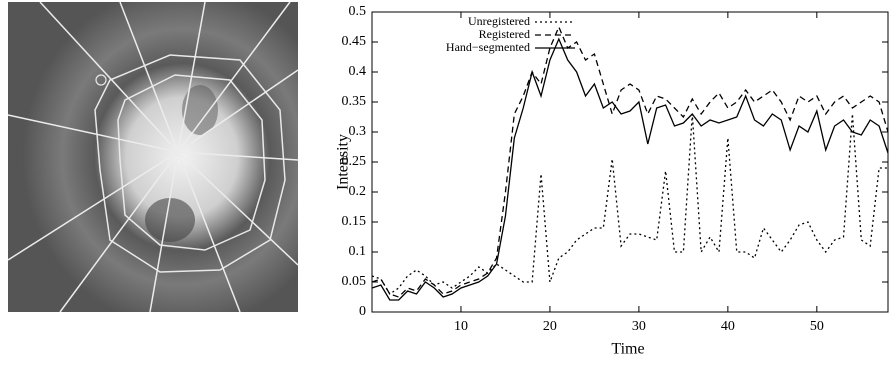 The width and height of the screenshot is (892, 365). I want to click on y-tick-label: 0.35, so click(354, 101).